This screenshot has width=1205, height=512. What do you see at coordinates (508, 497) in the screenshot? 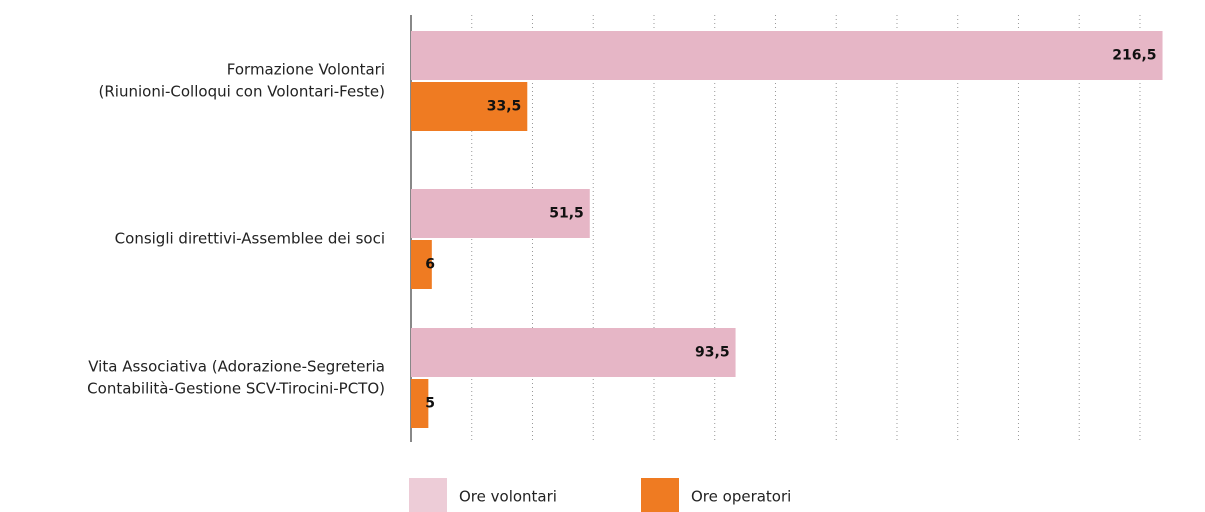
I see `legend-label: Ore volontari` at bounding box center [508, 497].